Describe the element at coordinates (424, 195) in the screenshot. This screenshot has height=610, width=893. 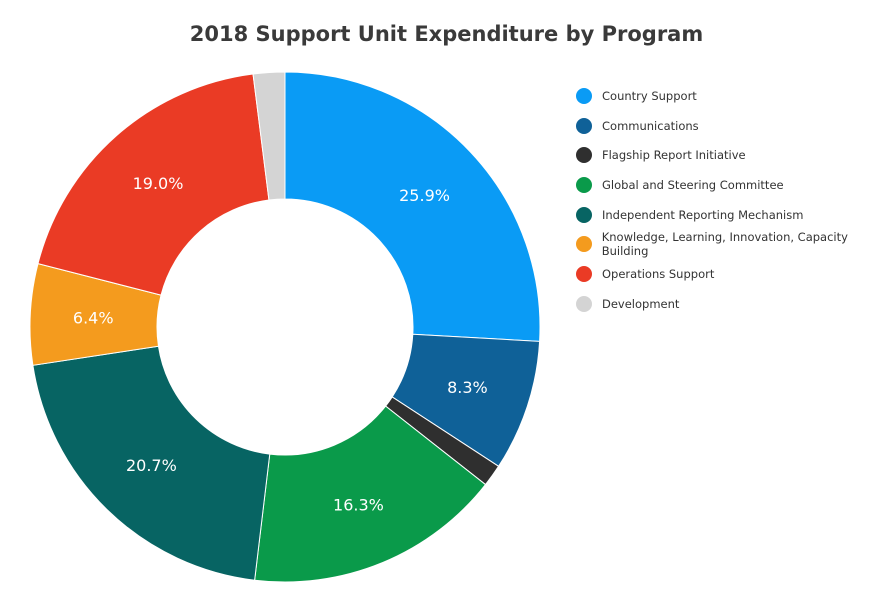
I see `data-label: 25.9%` at that location.